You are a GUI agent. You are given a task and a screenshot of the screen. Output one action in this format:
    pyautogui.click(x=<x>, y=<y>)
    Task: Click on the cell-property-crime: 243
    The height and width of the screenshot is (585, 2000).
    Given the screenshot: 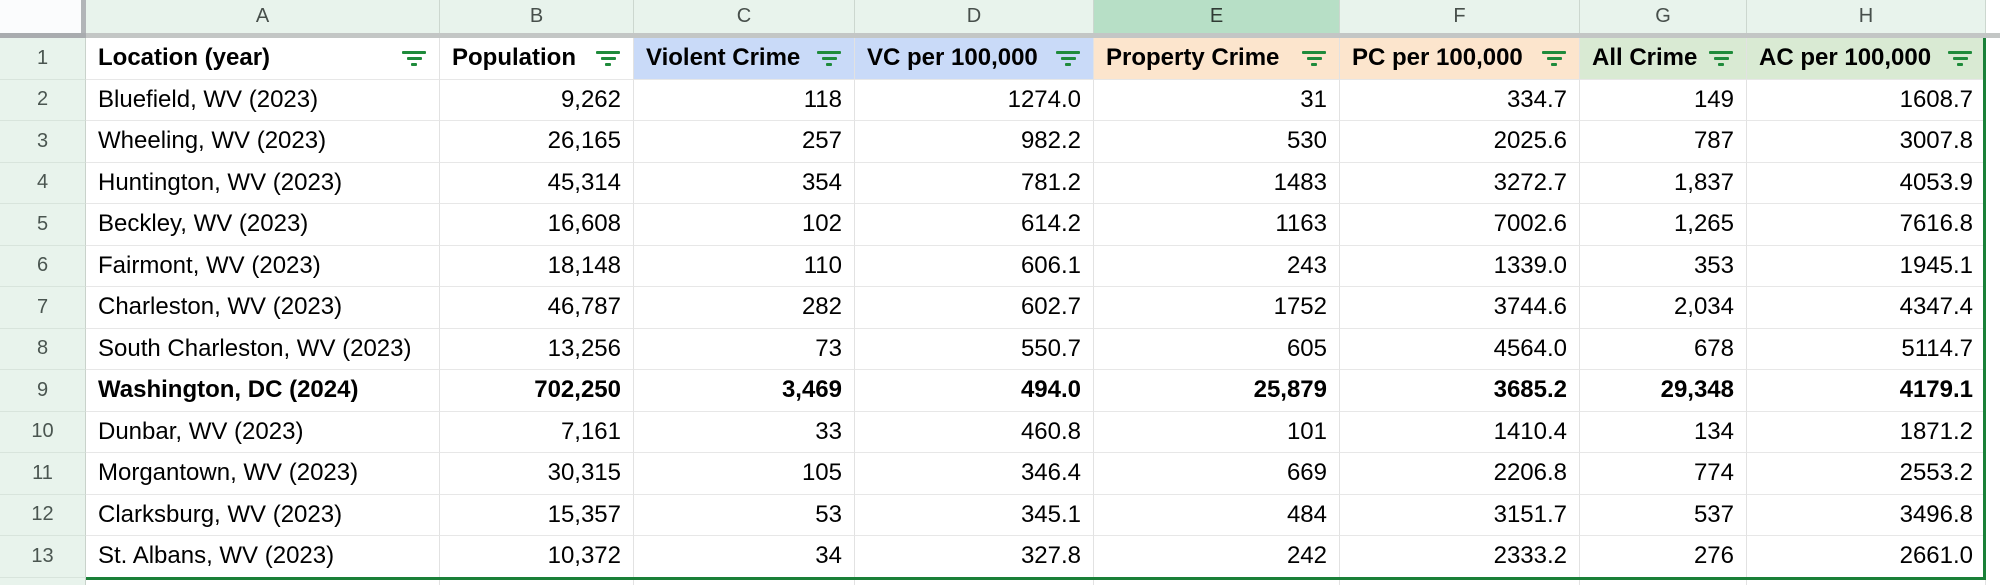 What is the action you would take?
    pyautogui.click(x=1217, y=266)
    